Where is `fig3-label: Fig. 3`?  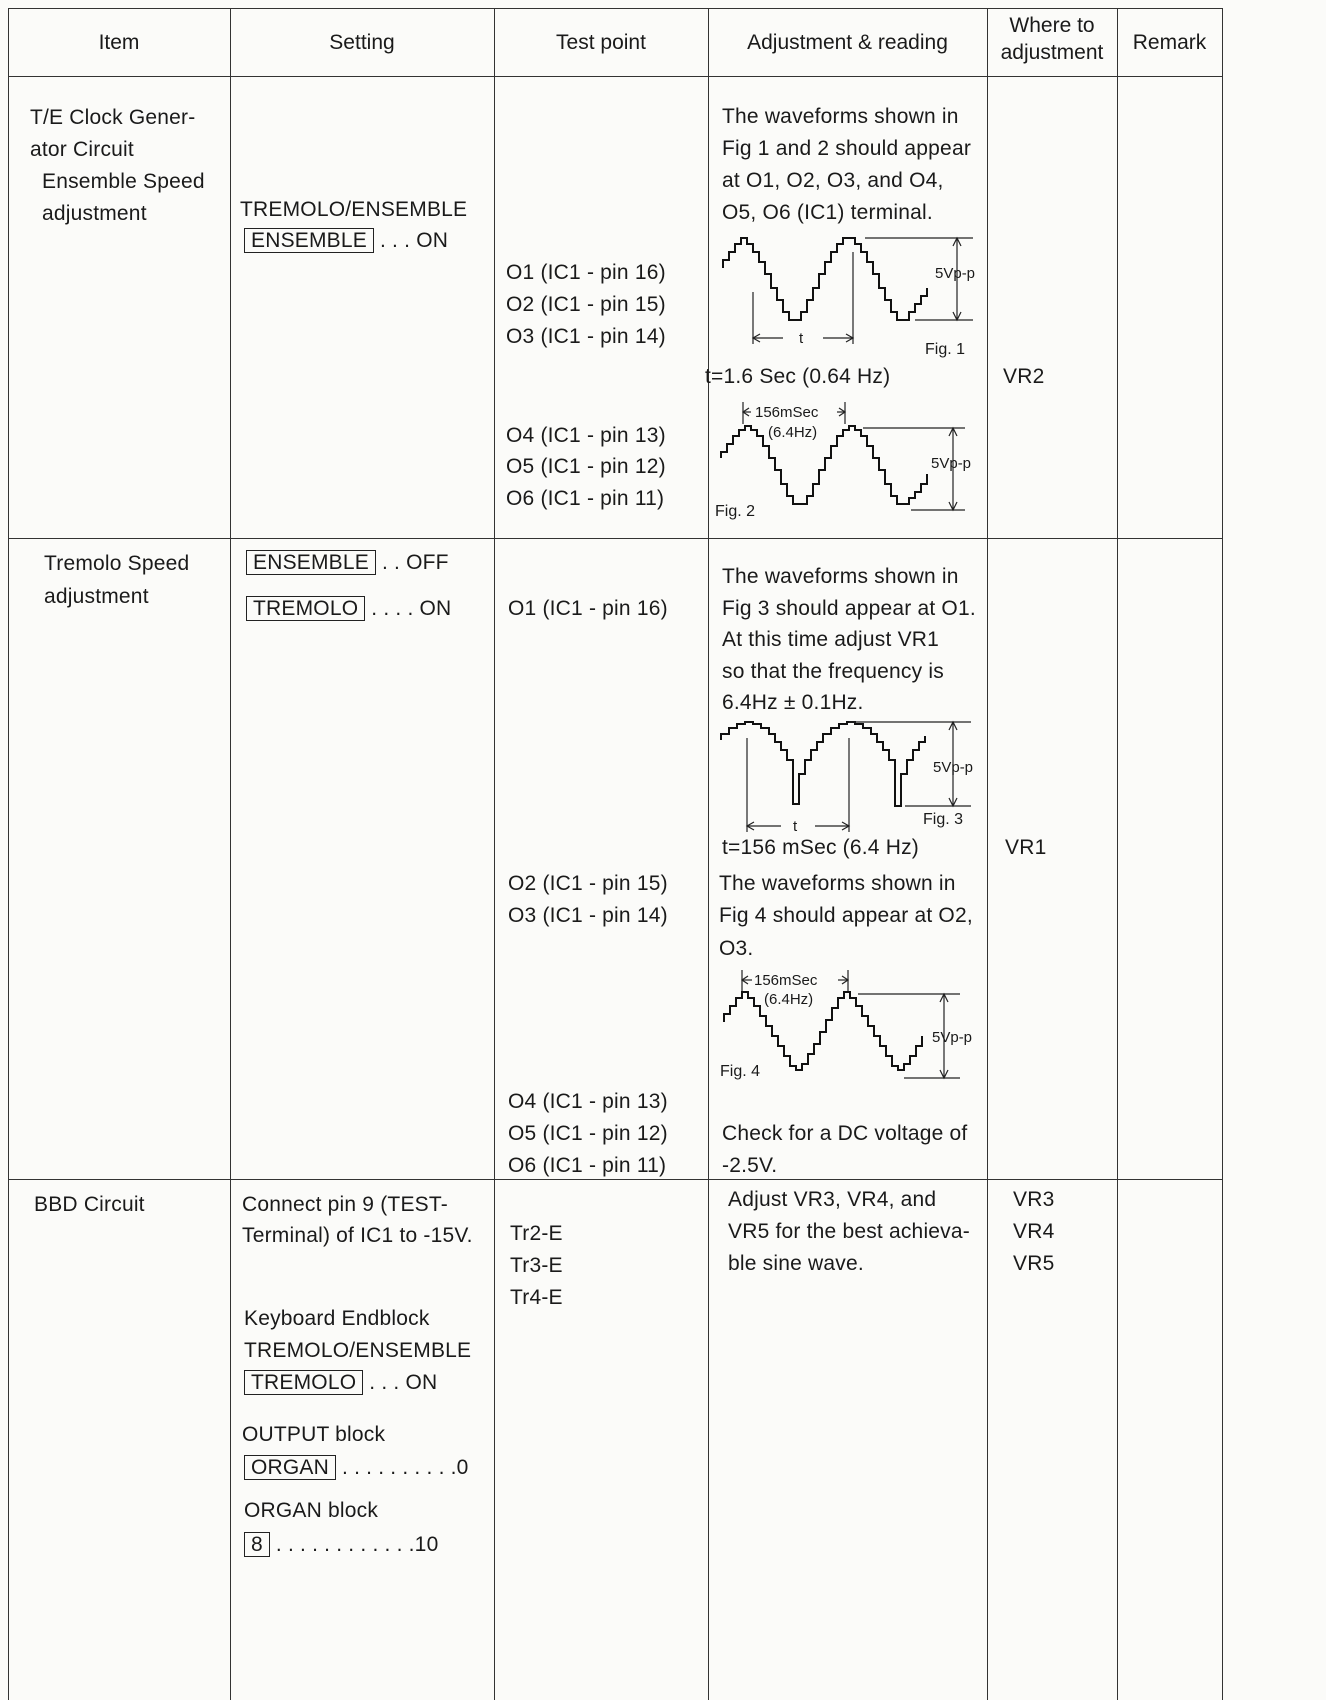
fig3-label: Fig. 3 is located at coordinates (943, 819).